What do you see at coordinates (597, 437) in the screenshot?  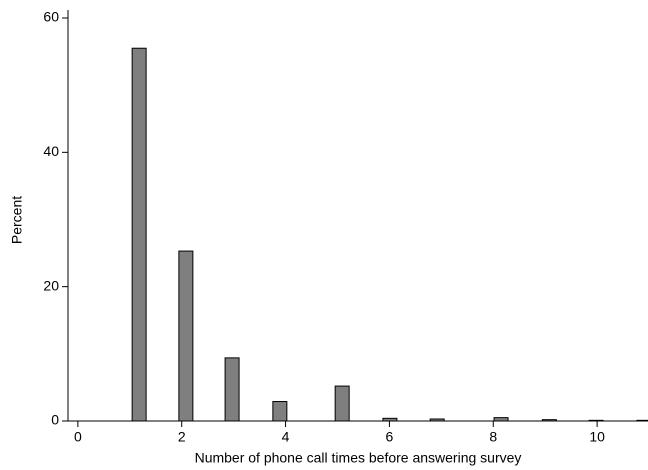 I see `x-tick-label: 10` at bounding box center [597, 437].